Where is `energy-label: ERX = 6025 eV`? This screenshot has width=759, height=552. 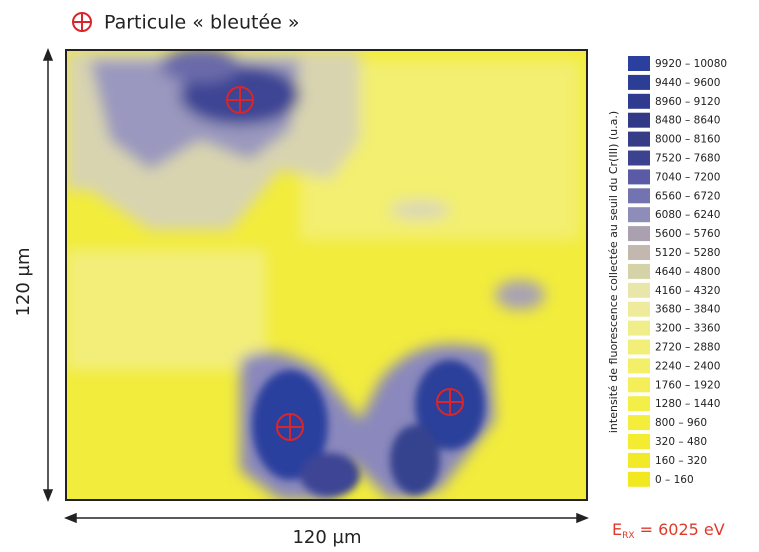
energy-label: ERX = 6025 eV is located at coordinates (668, 530).